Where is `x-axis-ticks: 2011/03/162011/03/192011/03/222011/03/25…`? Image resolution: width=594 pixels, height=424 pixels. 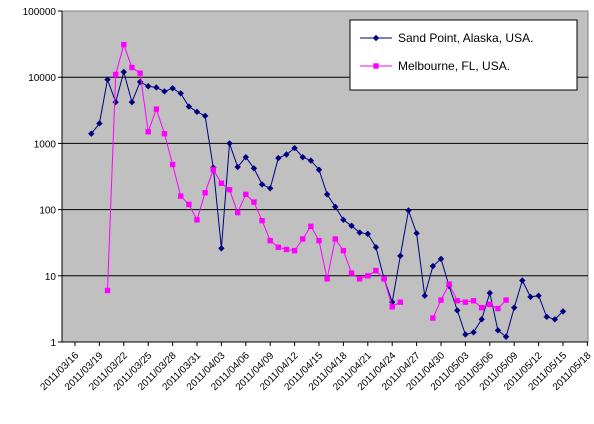
x-axis-ticks: 2011/03/162011/03/192011/03/222011/03/25… is located at coordinates (316, 367).